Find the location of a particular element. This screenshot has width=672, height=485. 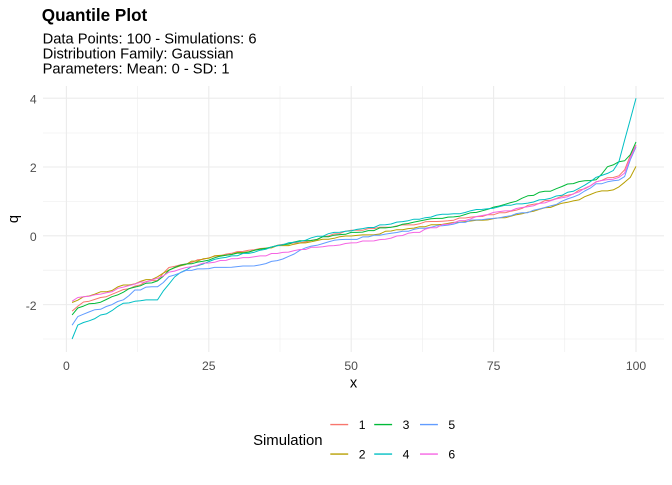

svg-text: Distribution Family: Gaussian is located at coordinates (138, 55).